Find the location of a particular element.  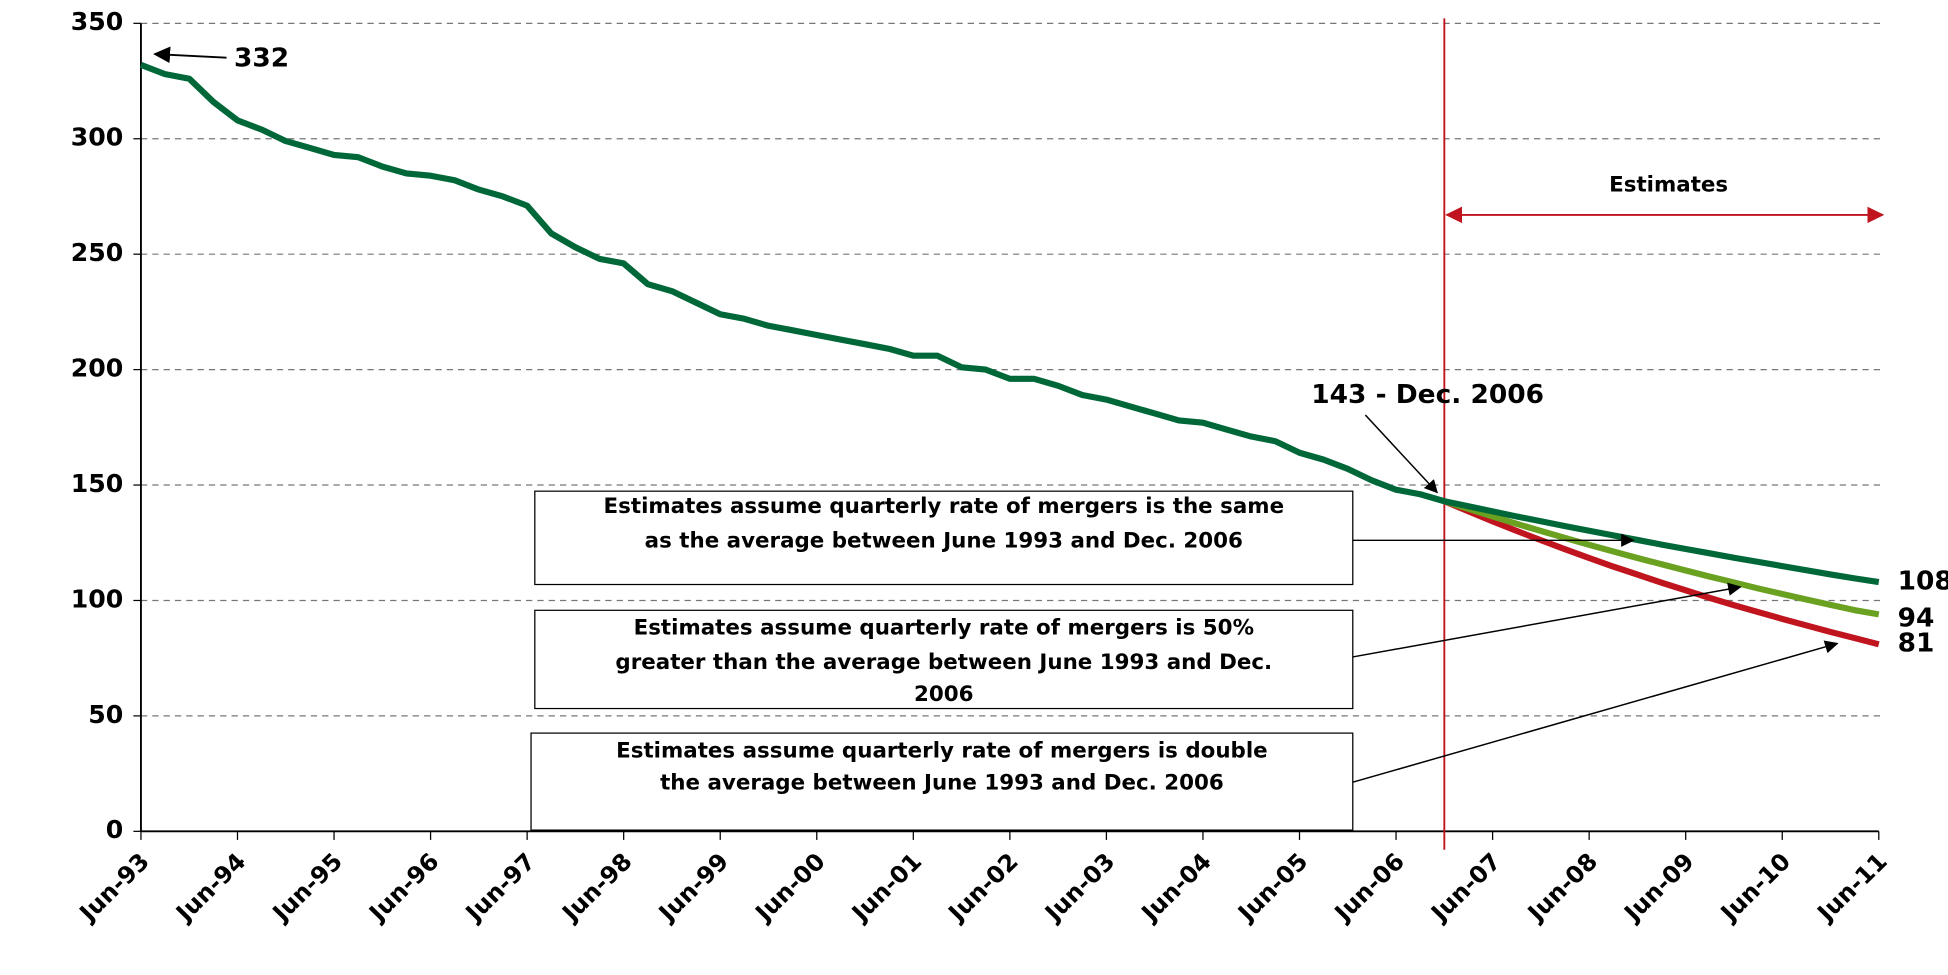

y-tick-label: 0 is located at coordinates (115, 830).